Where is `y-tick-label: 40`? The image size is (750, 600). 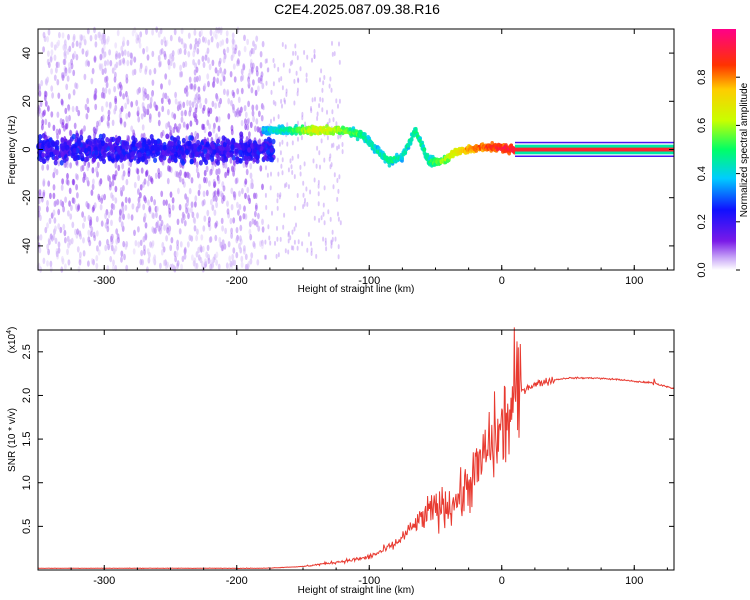
y-tick-label: 40 is located at coordinates (27, 53).